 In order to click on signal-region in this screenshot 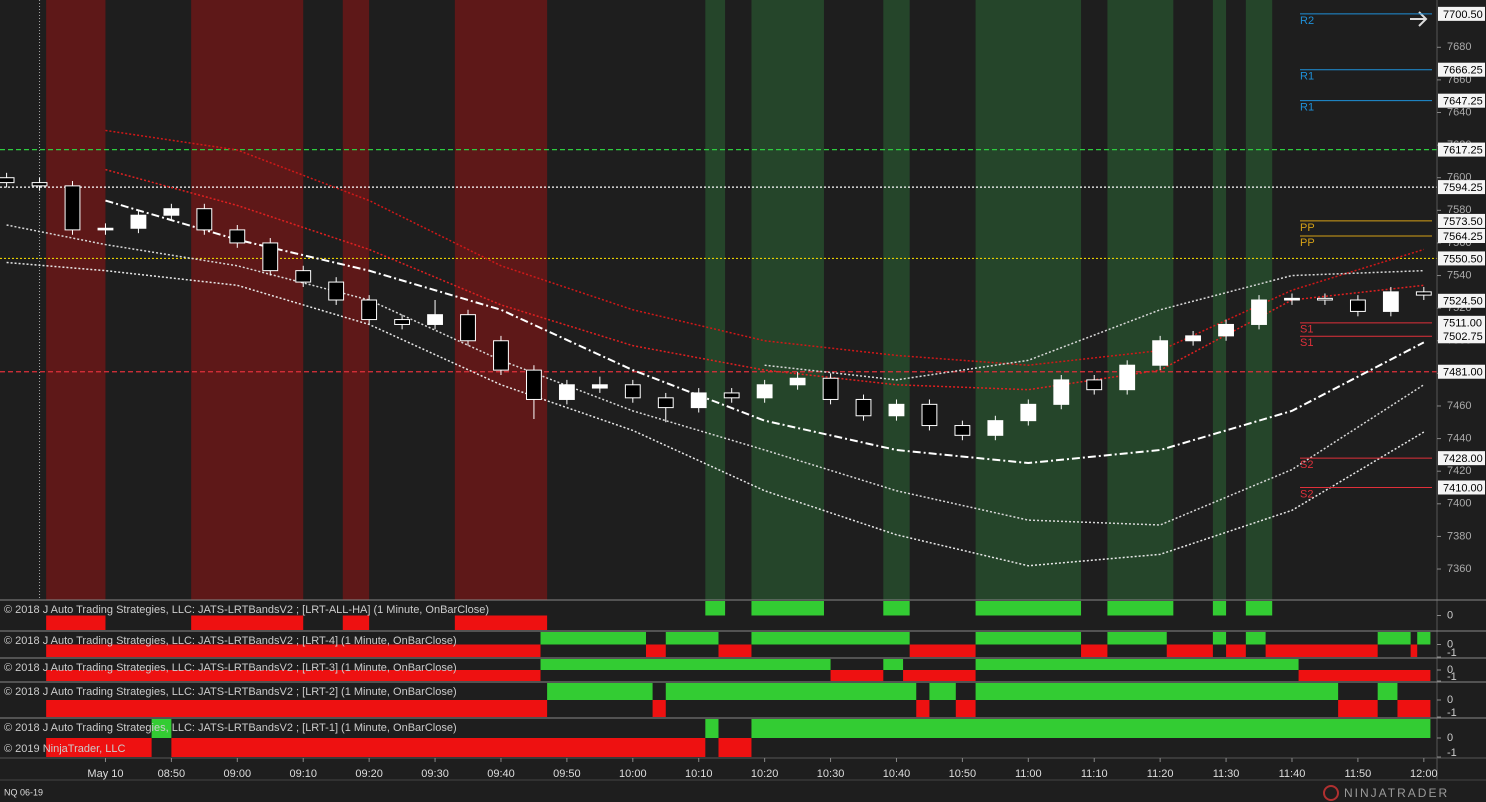, I will do `click(1219, 300)`.